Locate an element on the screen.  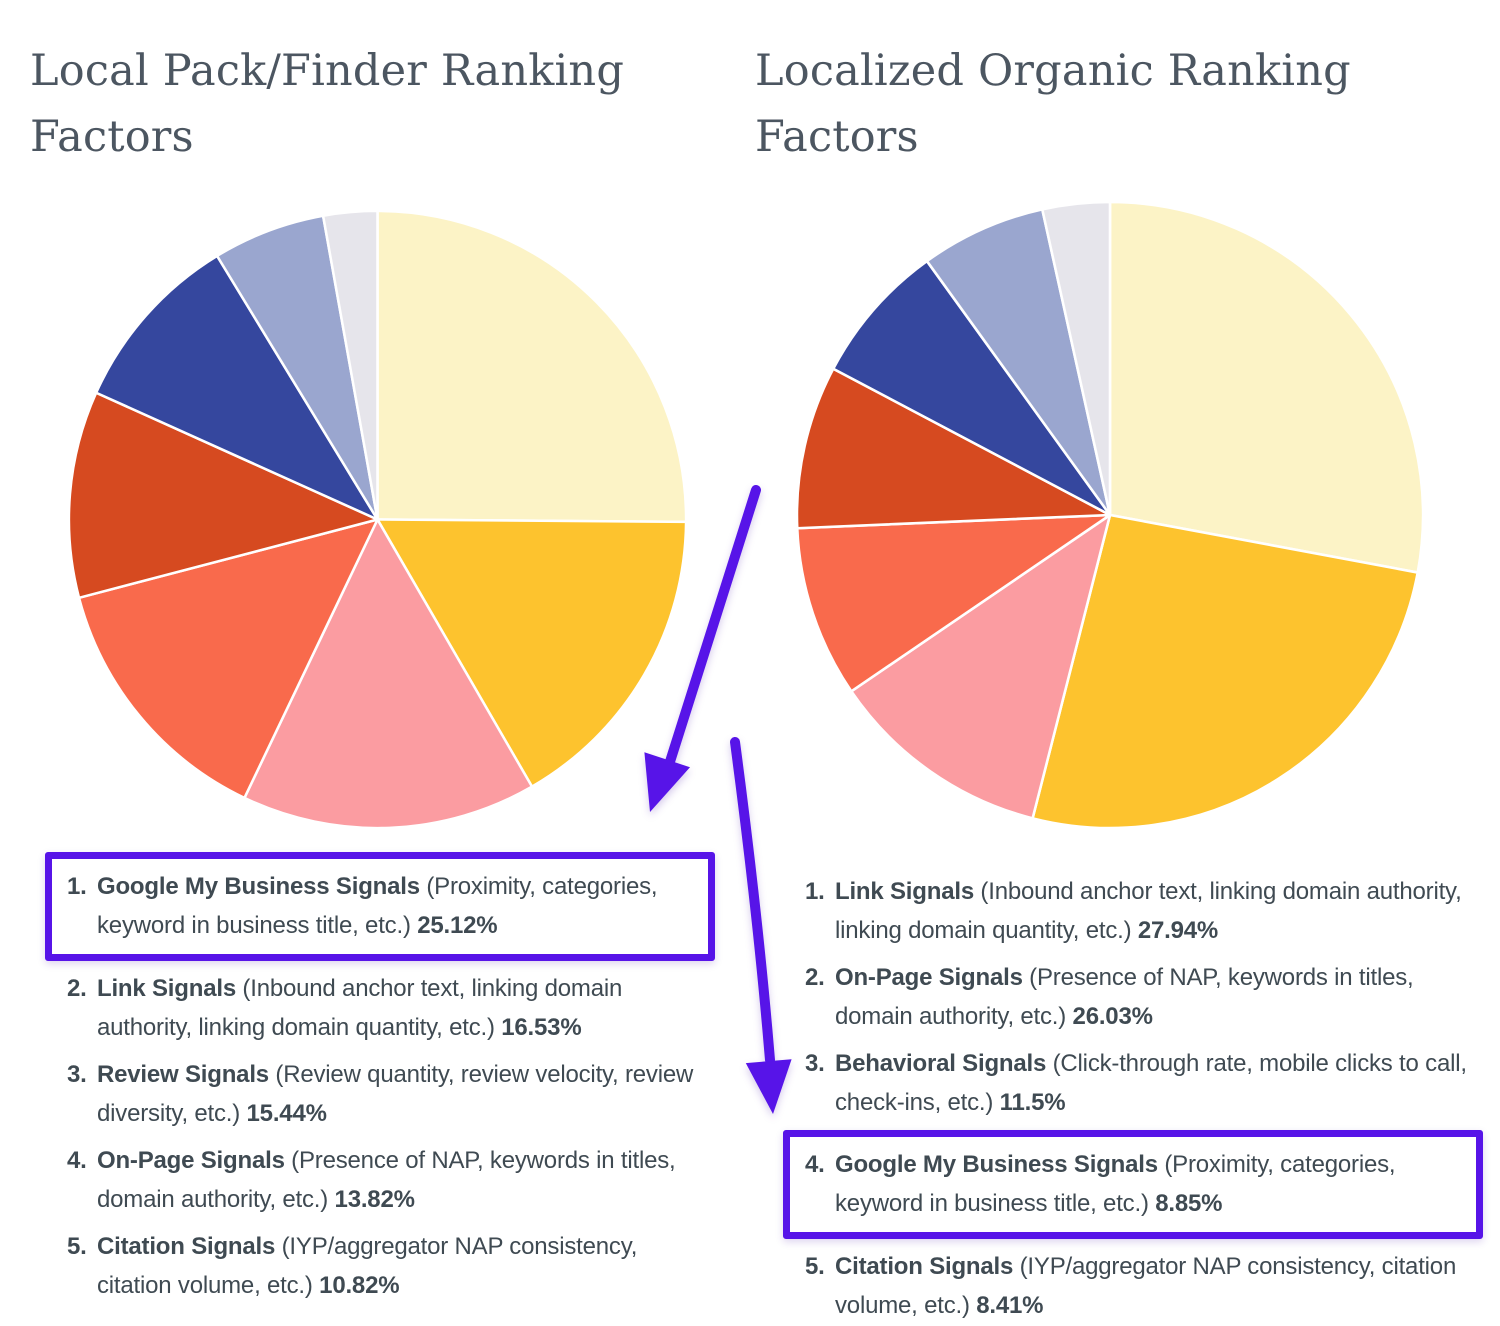
factor-percentage: 26.03% is located at coordinates (1112, 1016).